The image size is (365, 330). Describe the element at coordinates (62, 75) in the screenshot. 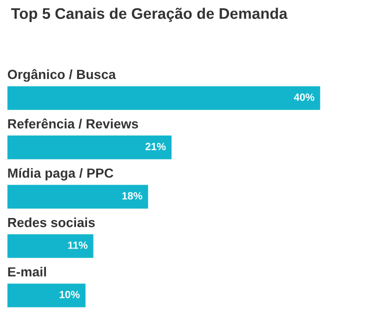

I see `y-tick-label: Orgânico / Busca` at that location.